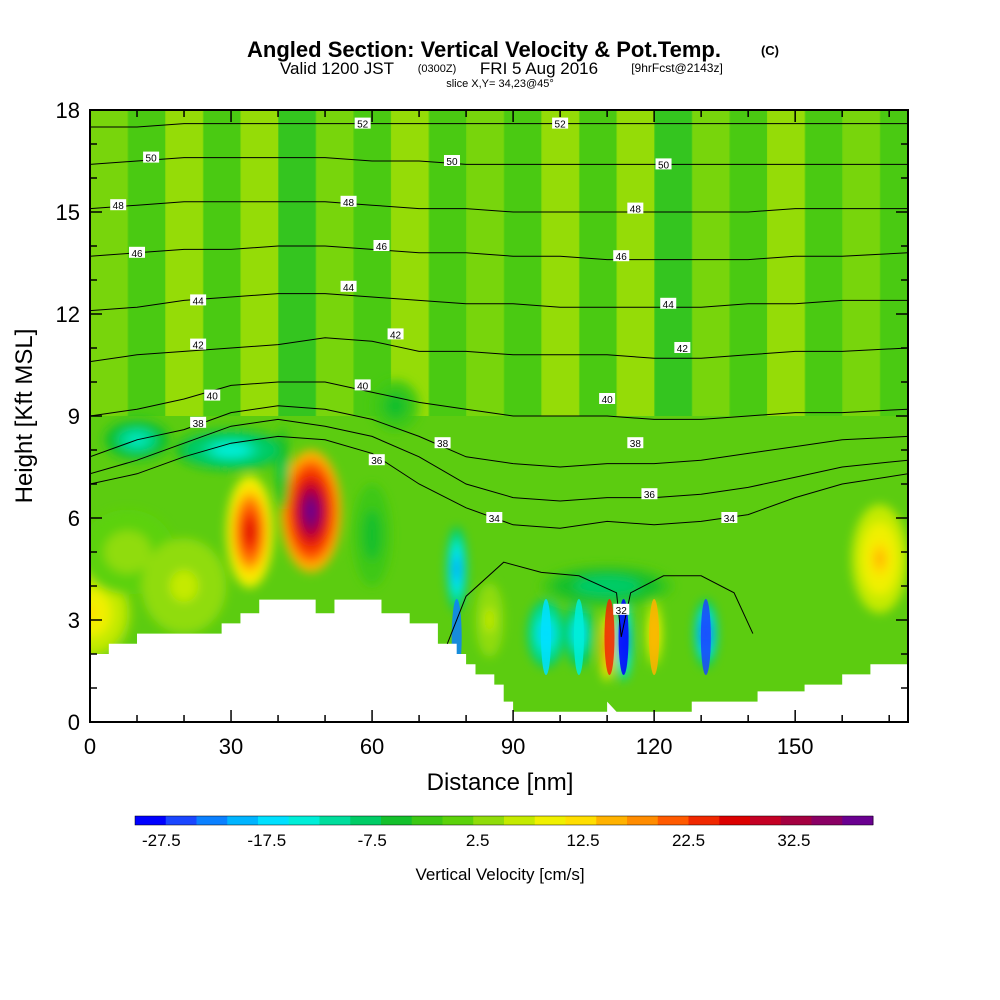 The height and width of the screenshot is (1000, 1000). Describe the element at coordinates (495, 519) in the screenshot. I see `isentrope-label: 34` at that location.